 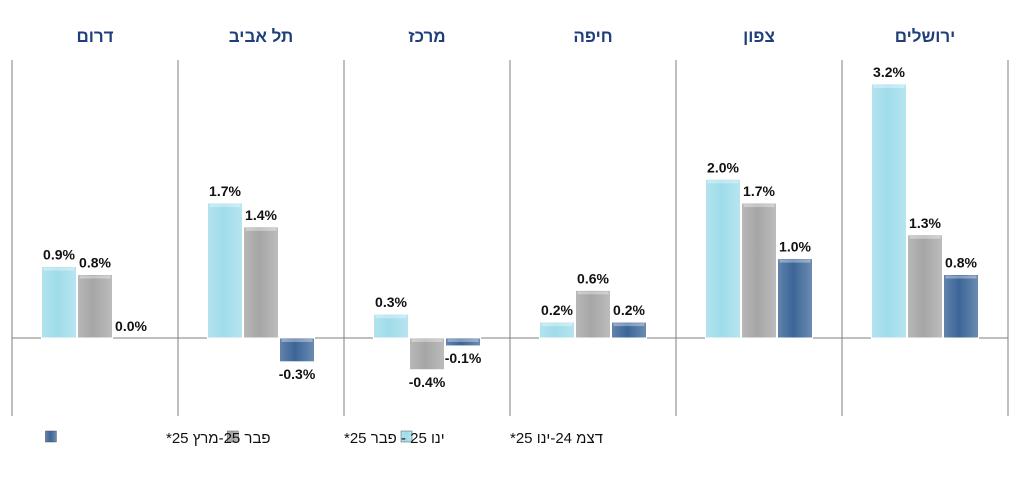 What do you see at coordinates (759, 36) in the screenshot?
I see `category-title: צפון` at bounding box center [759, 36].